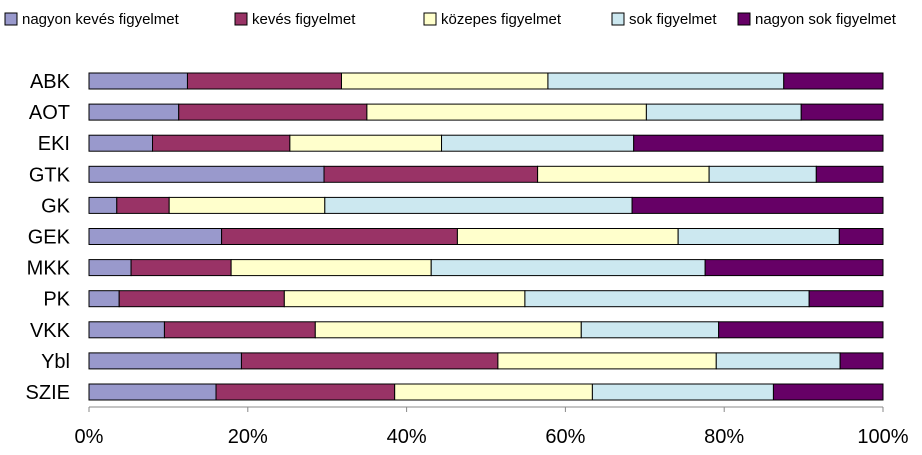 The image size is (922, 455). I want to click on legend-label: nagyon kevés figyelmet, so click(101, 19).